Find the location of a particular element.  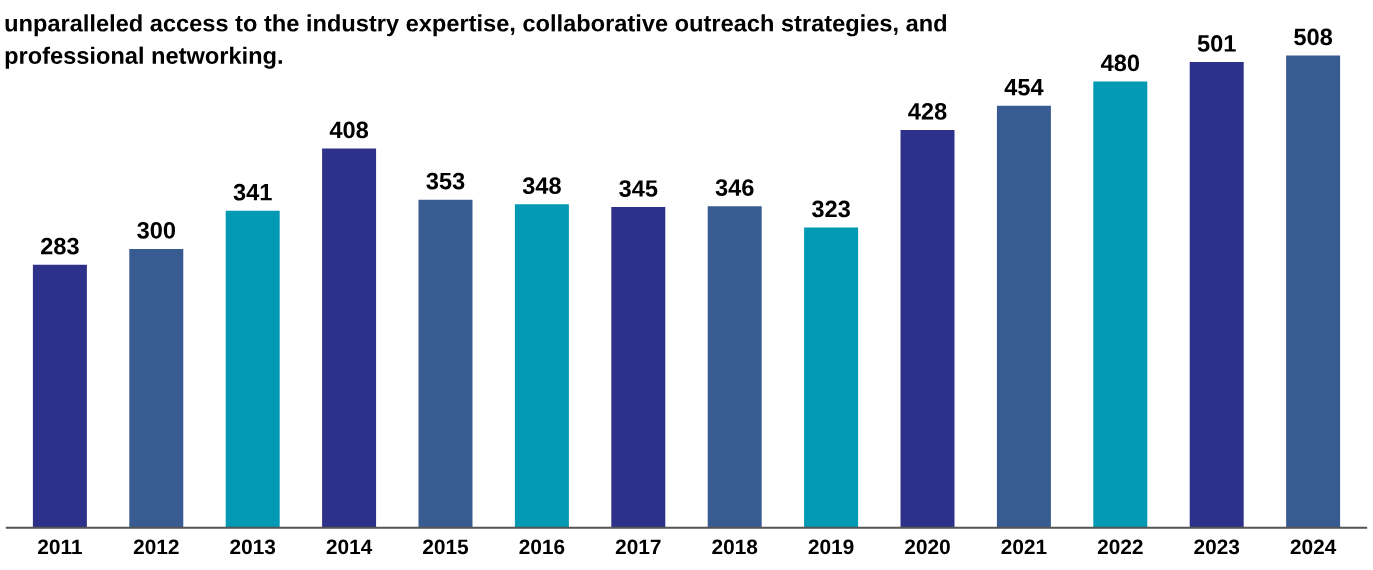

data-label: 300 is located at coordinates (156, 230).